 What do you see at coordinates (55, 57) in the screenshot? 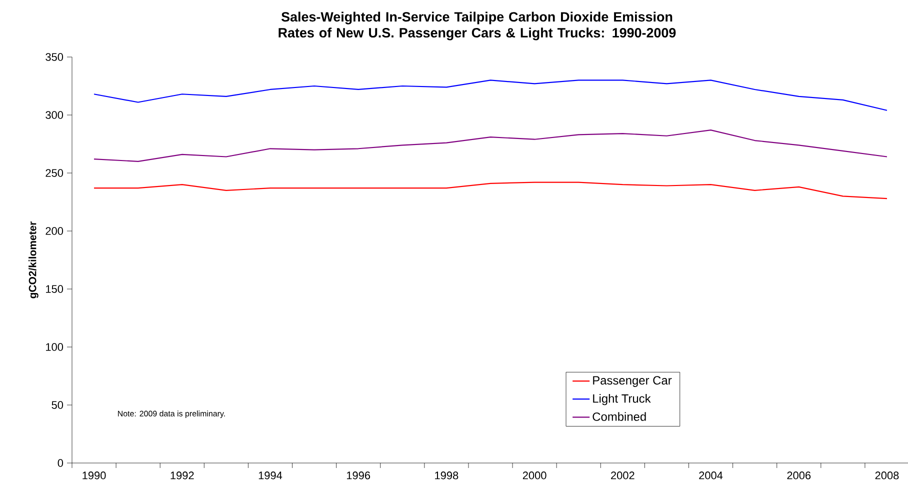
I see `y-tick-label: 350` at bounding box center [55, 57].